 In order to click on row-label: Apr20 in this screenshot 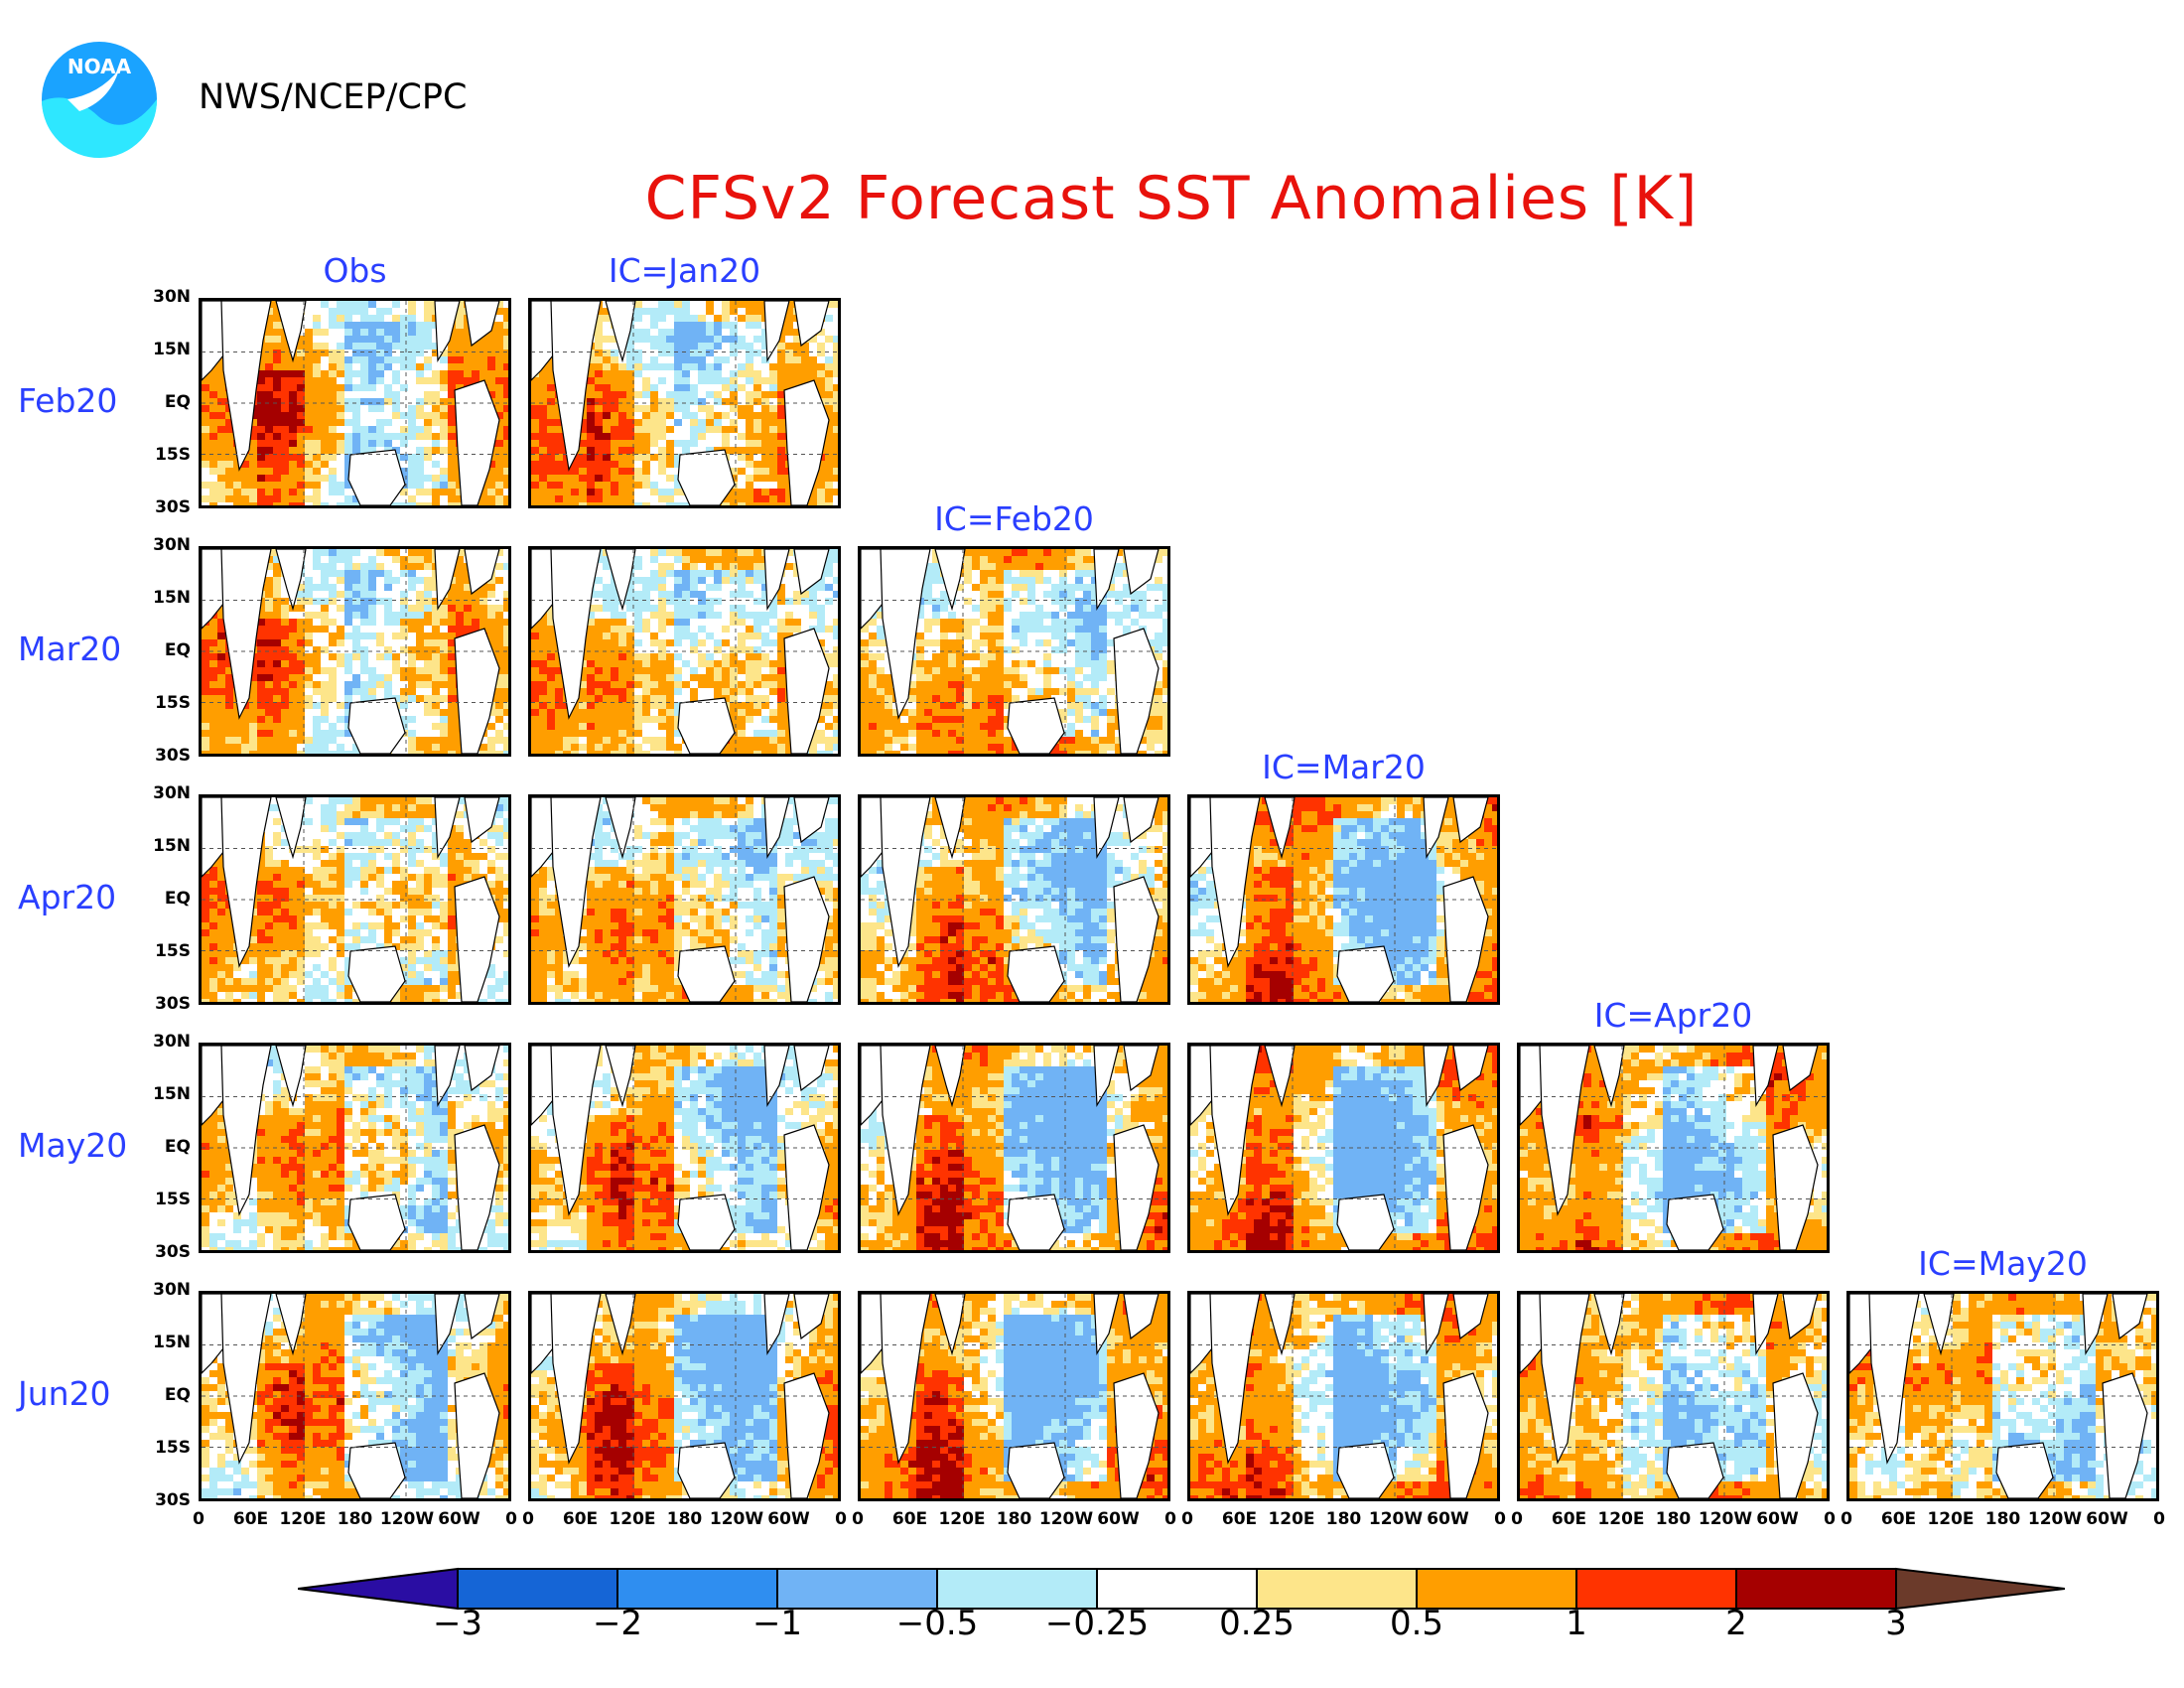, I will do `click(67, 897)`.